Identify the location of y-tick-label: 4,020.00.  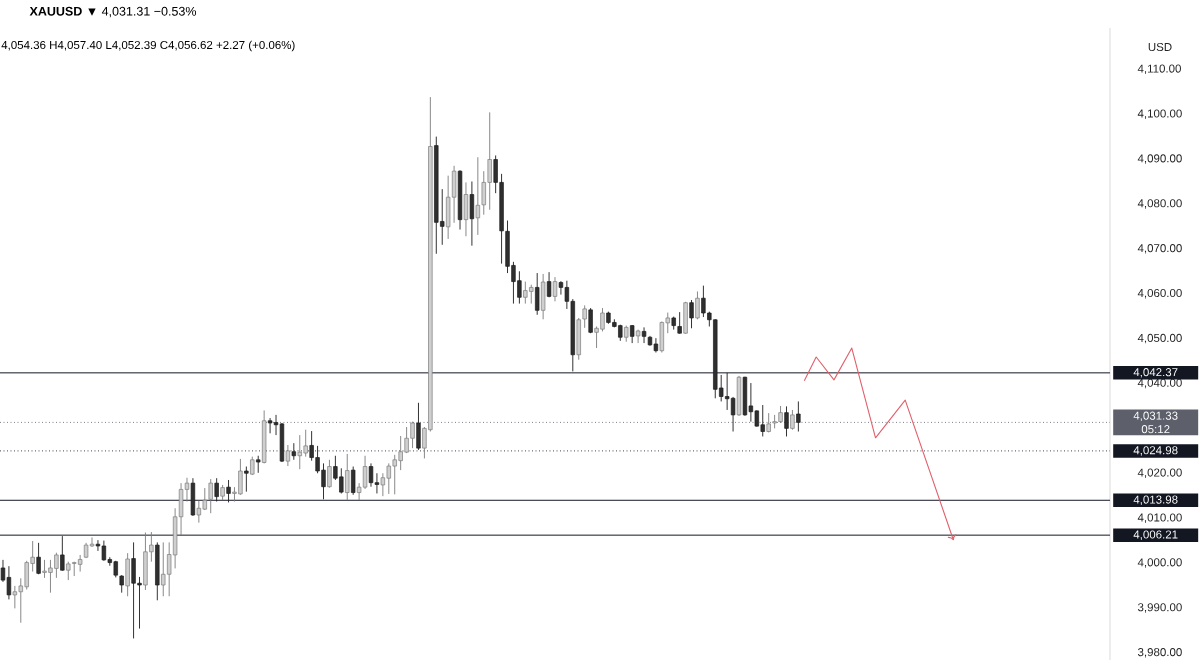
(1159, 473).